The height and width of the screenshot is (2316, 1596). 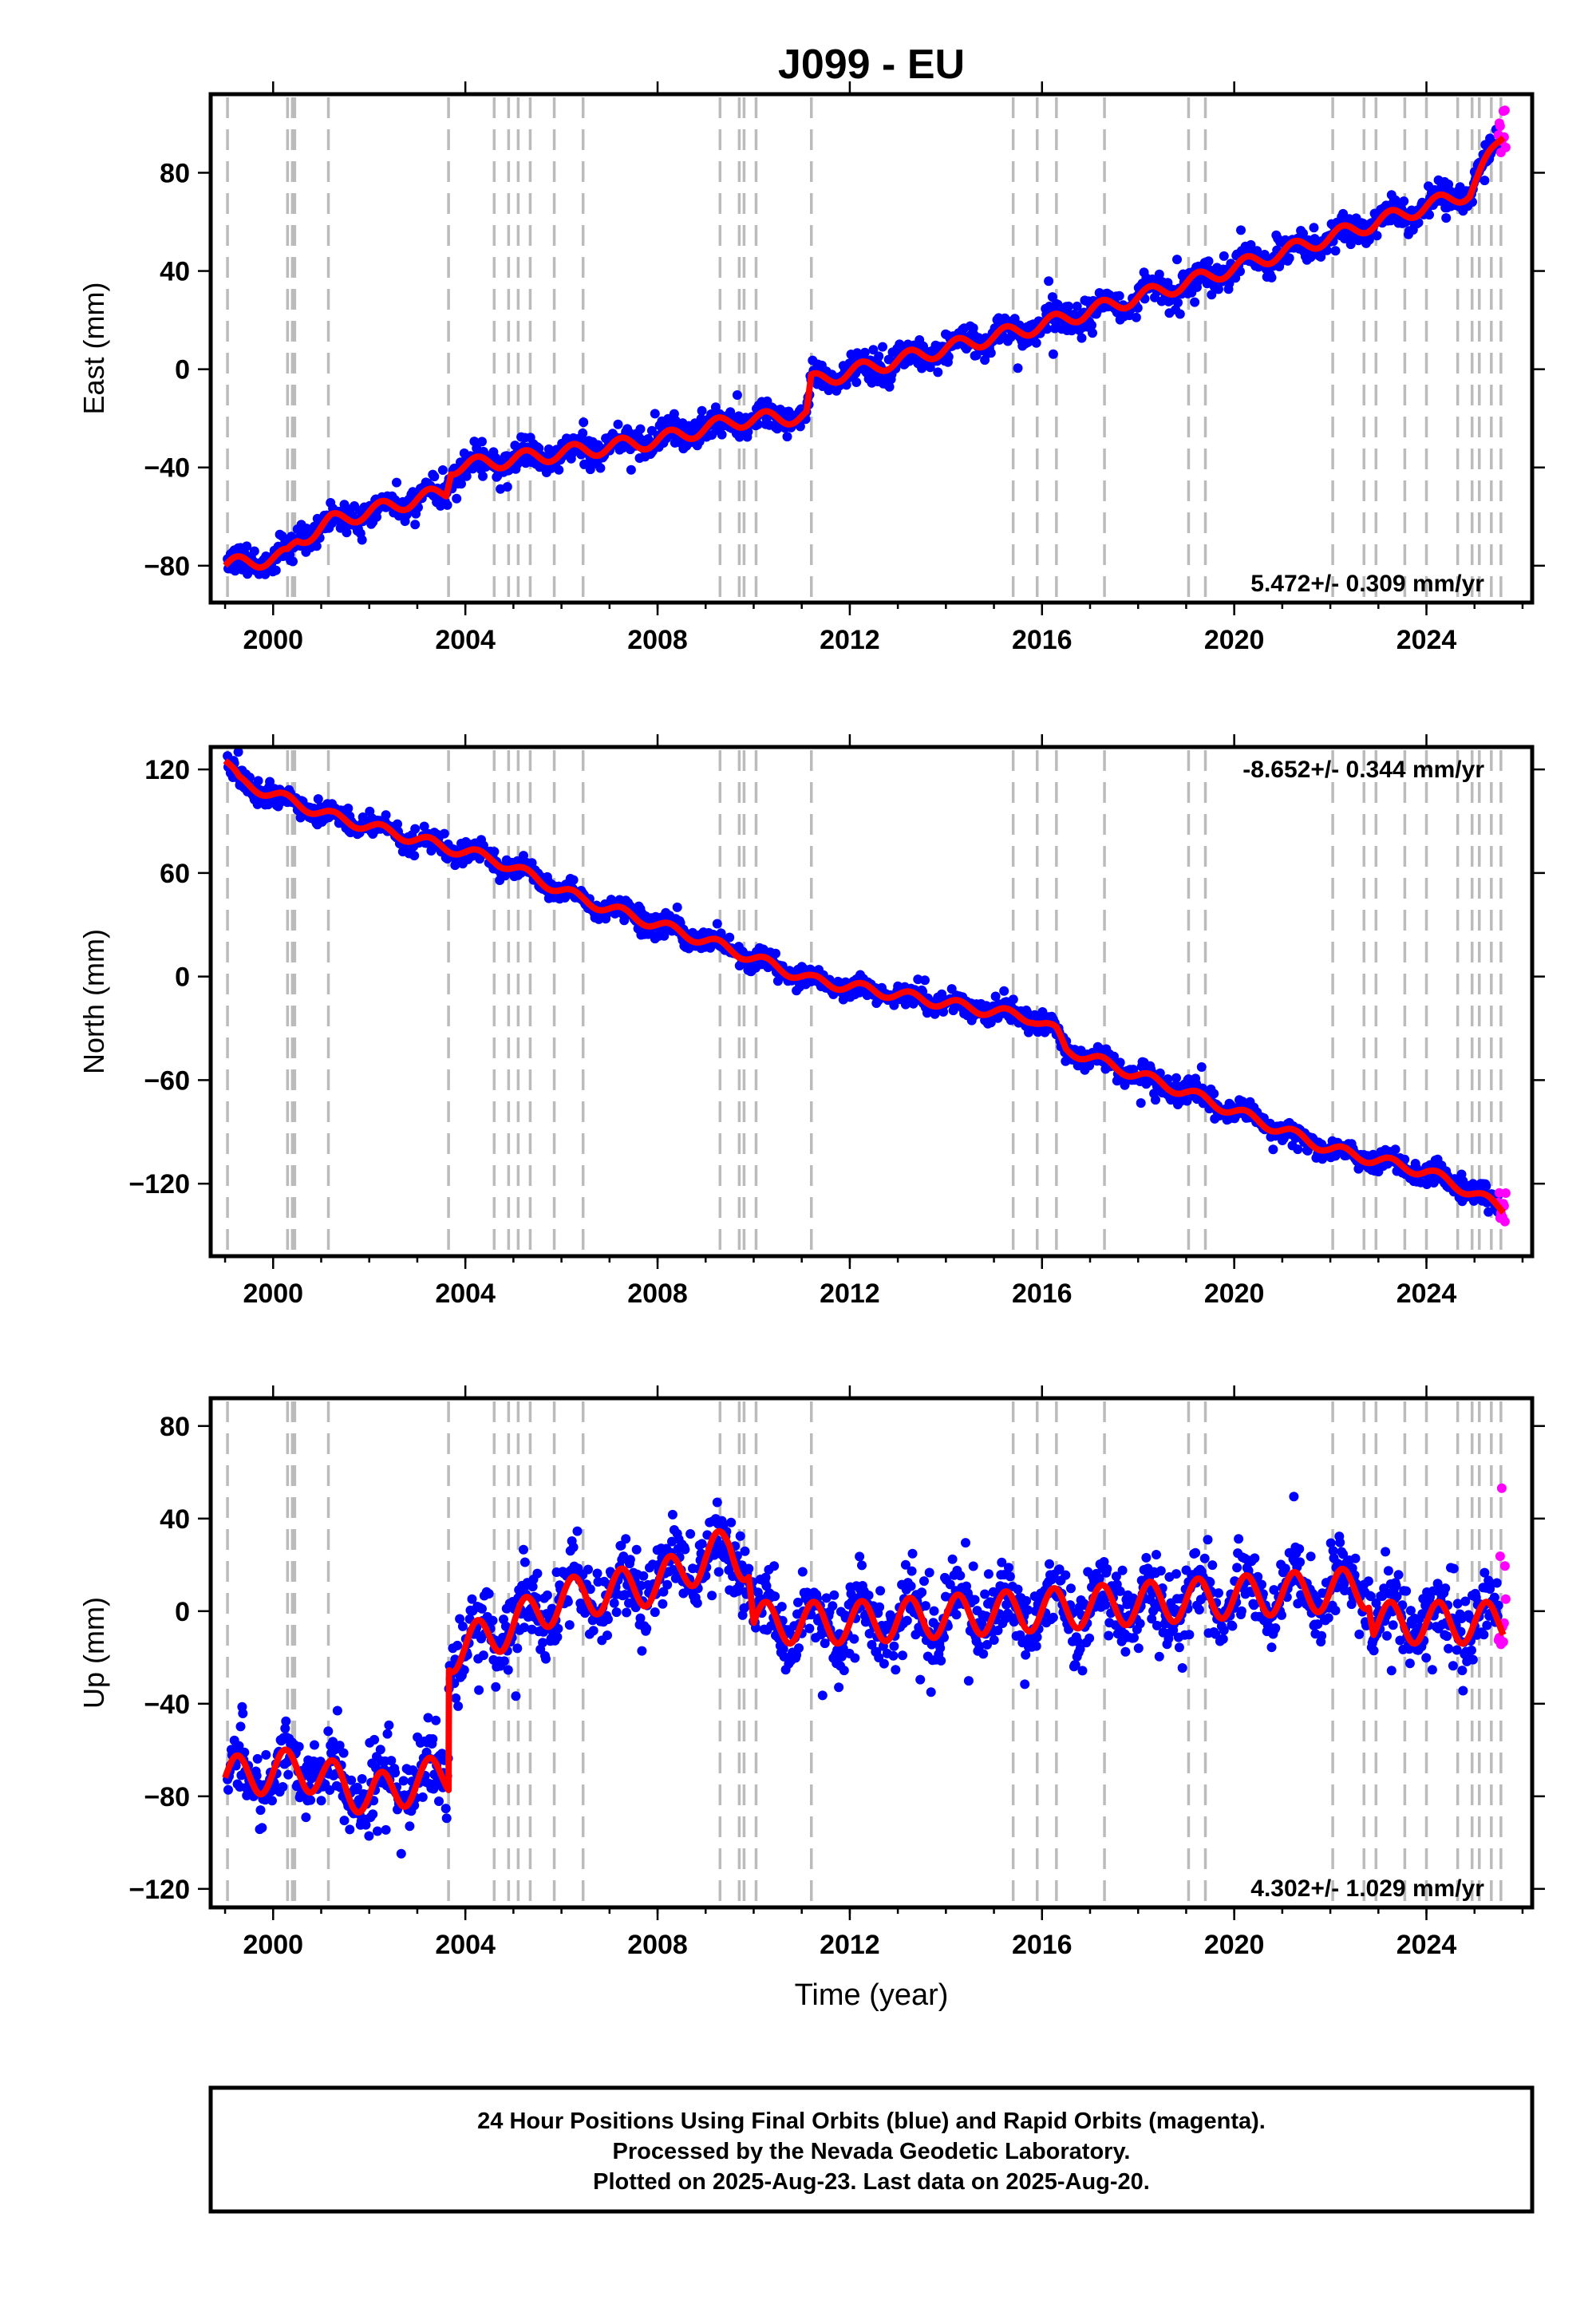 I want to click on x-tick-label: 2004, so click(x=465, y=1294).